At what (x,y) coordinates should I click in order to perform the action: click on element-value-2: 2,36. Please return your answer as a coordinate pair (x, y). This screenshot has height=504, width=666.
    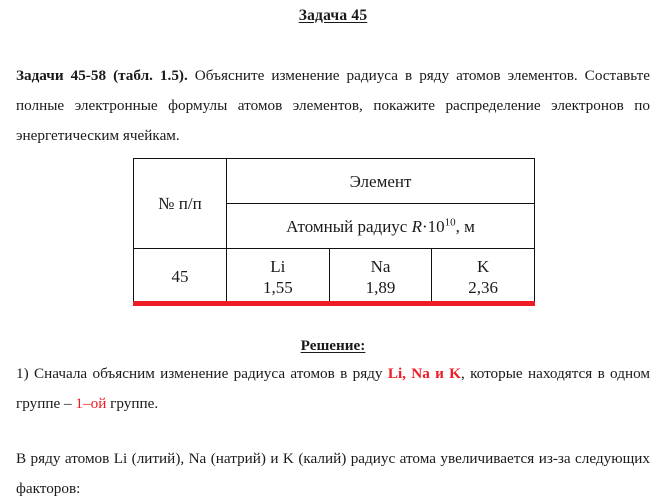
    Looking at the image, I should click on (483, 287).